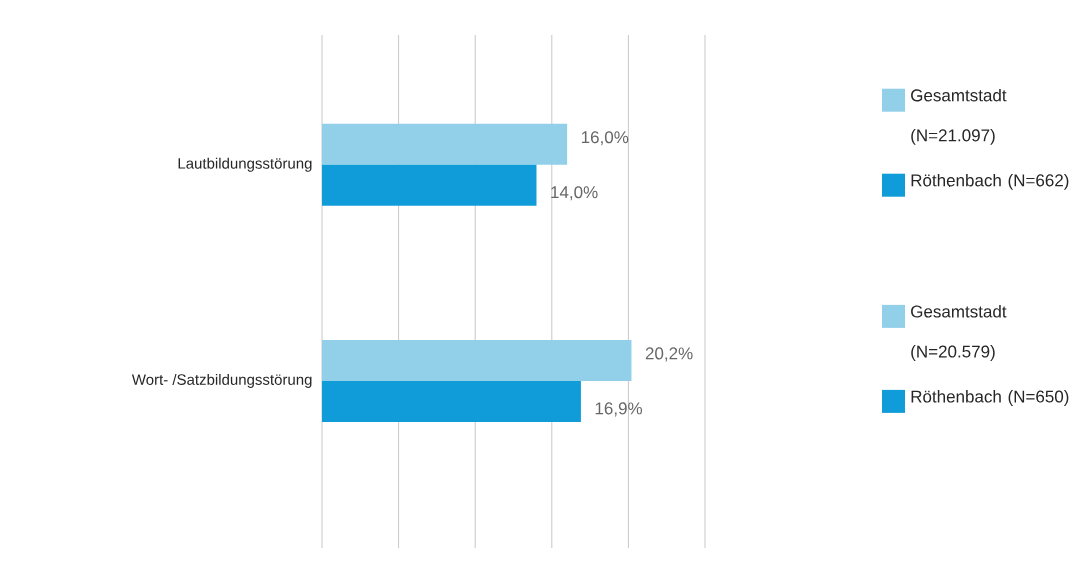  I want to click on legend-label: Röthenbach (N=650), so click(990, 398).